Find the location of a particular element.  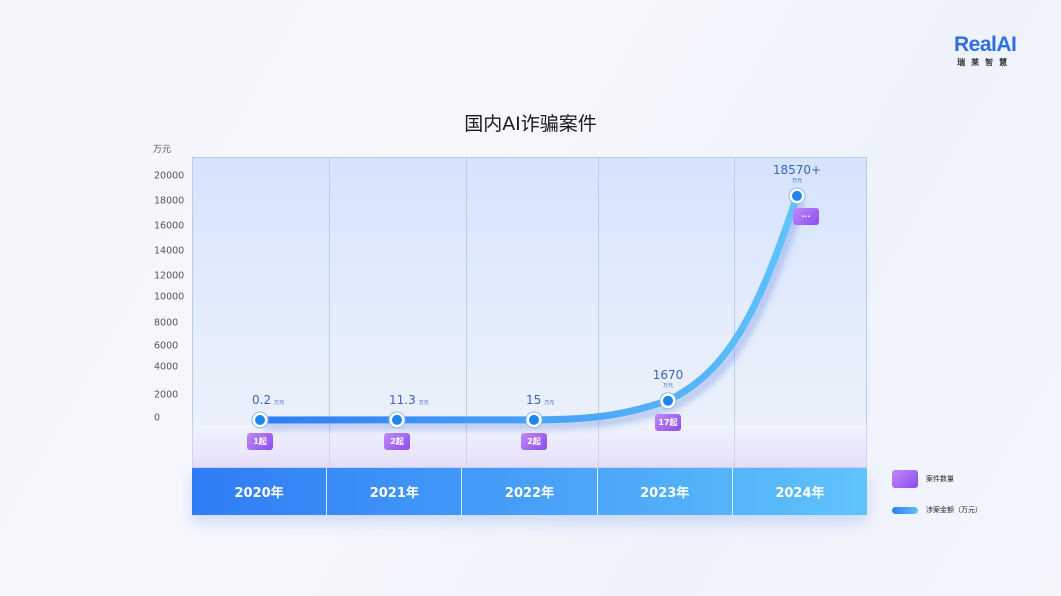

data-label: 15 万元 is located at coordinates (540, 400).